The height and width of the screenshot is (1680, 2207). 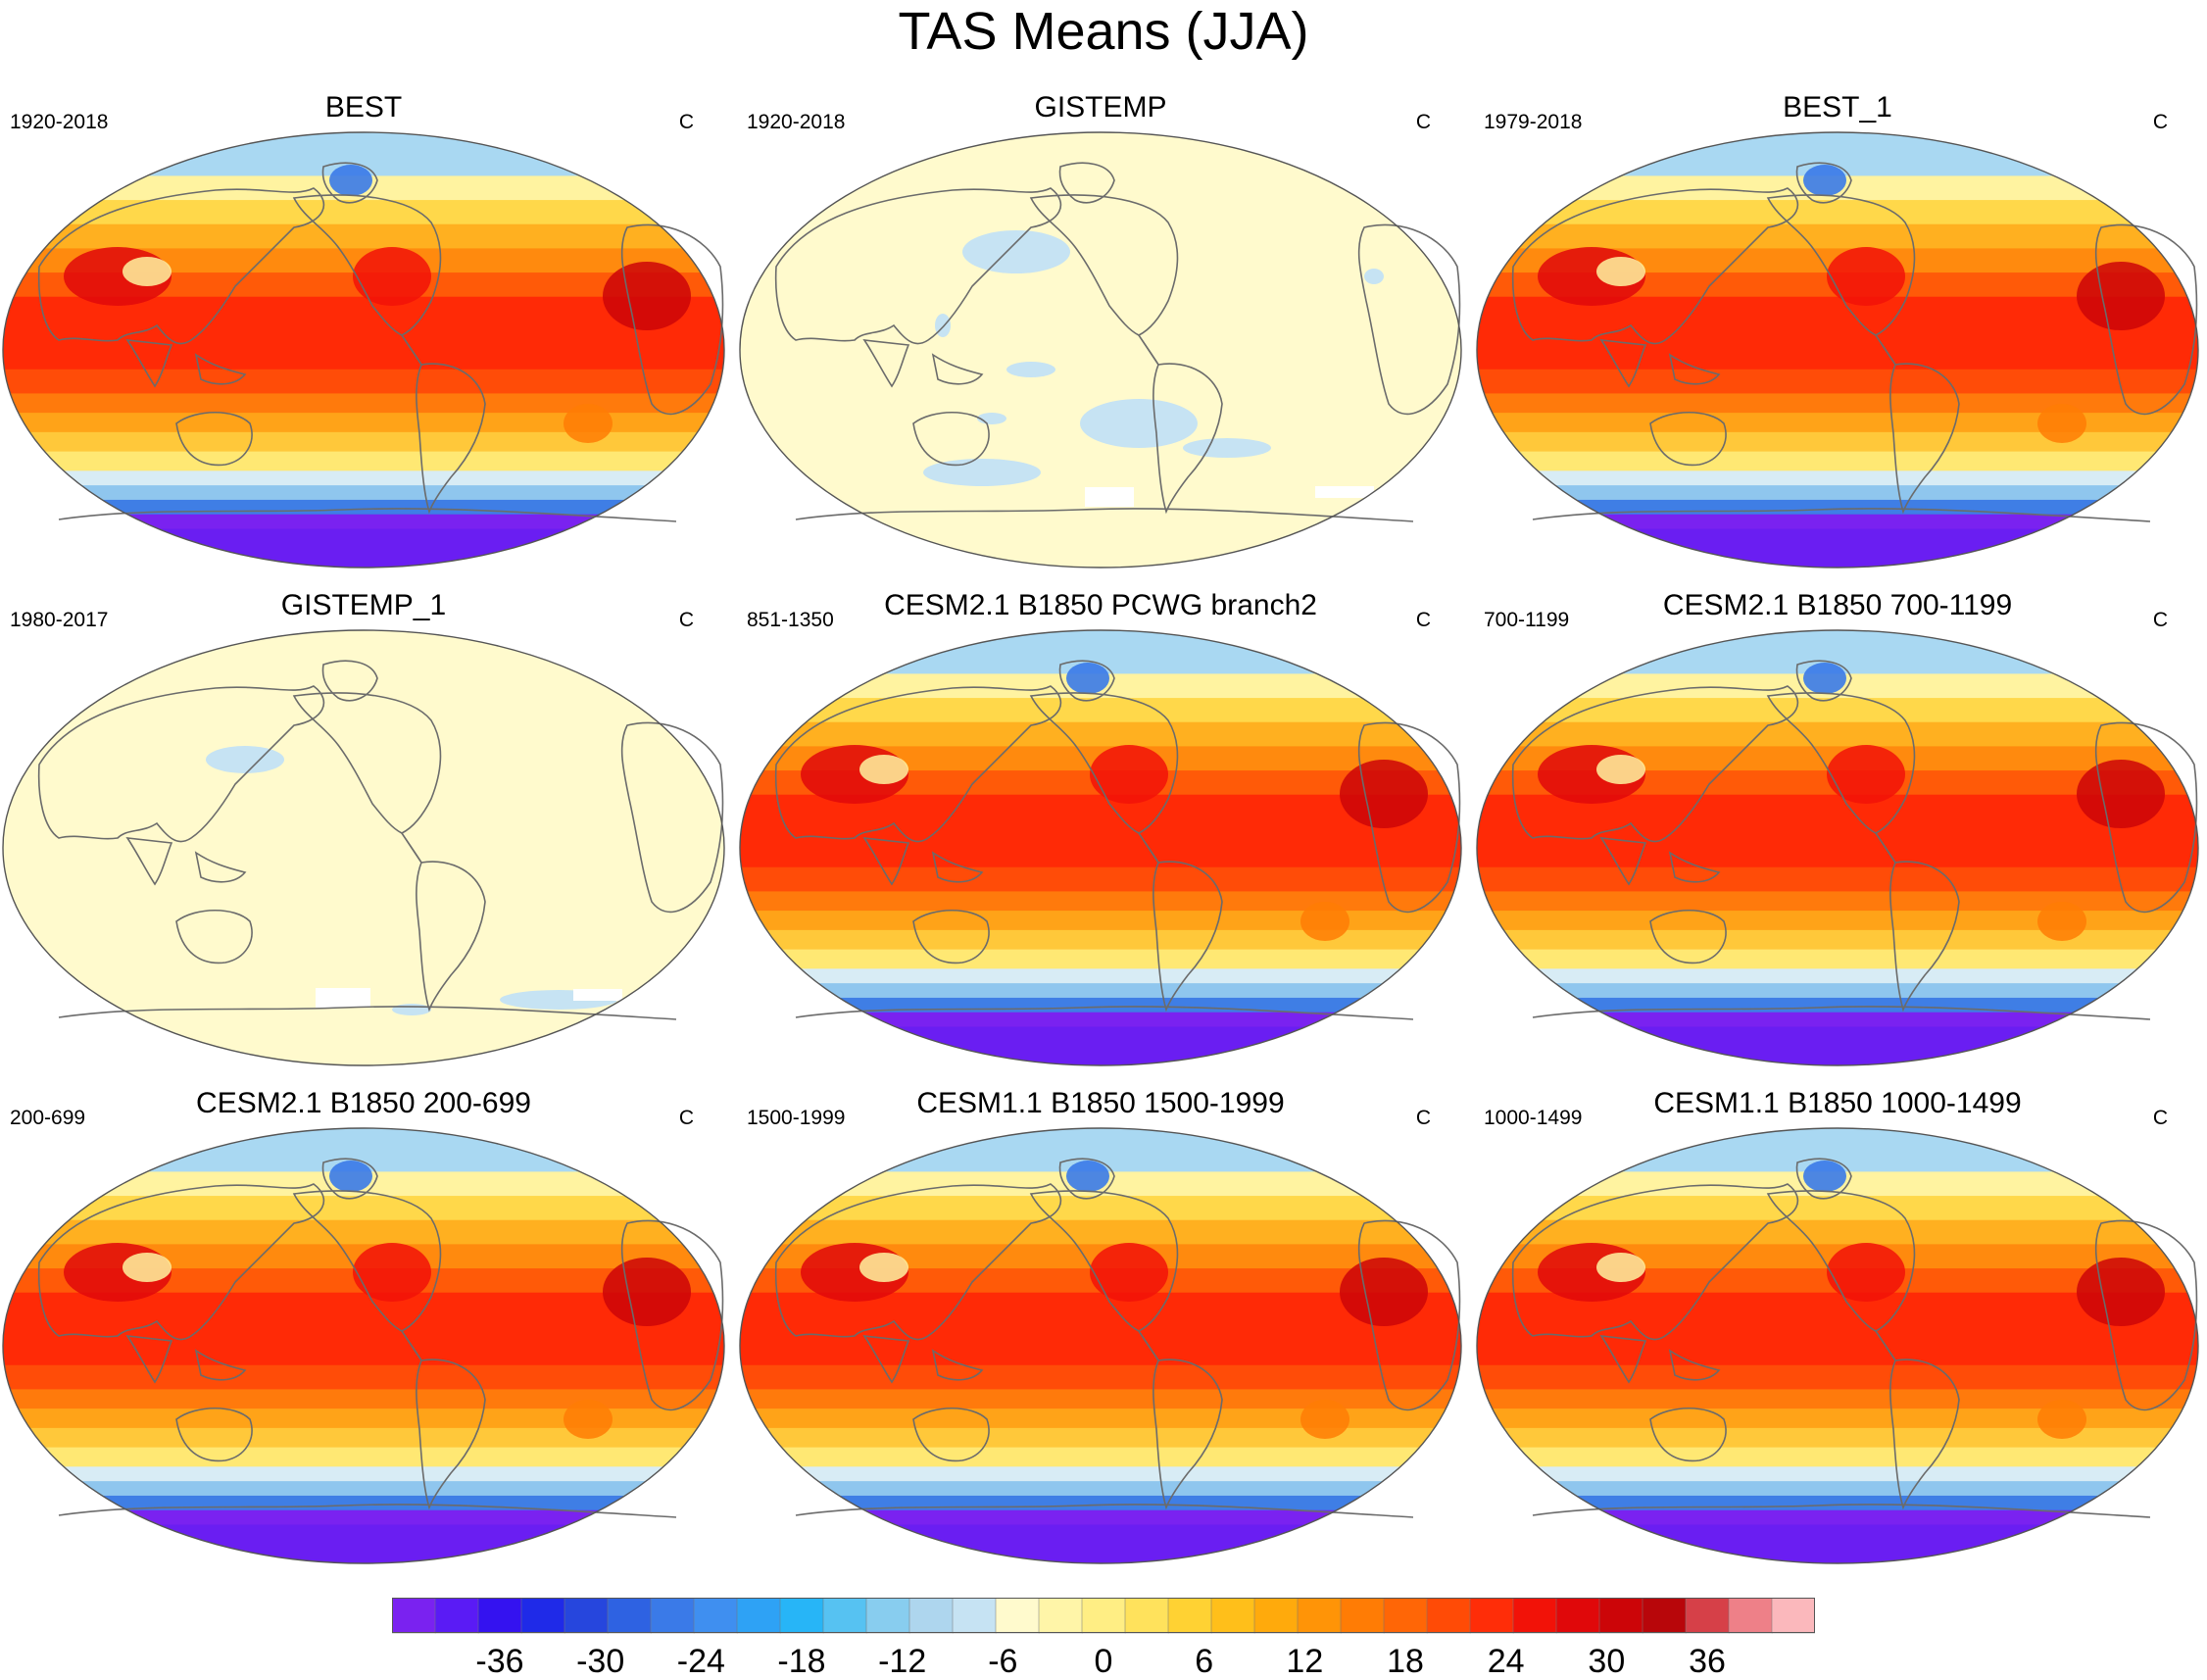 I want to click on map-panel: GISTEMP_1 1980-2017 C, so click(x=363, y=828).